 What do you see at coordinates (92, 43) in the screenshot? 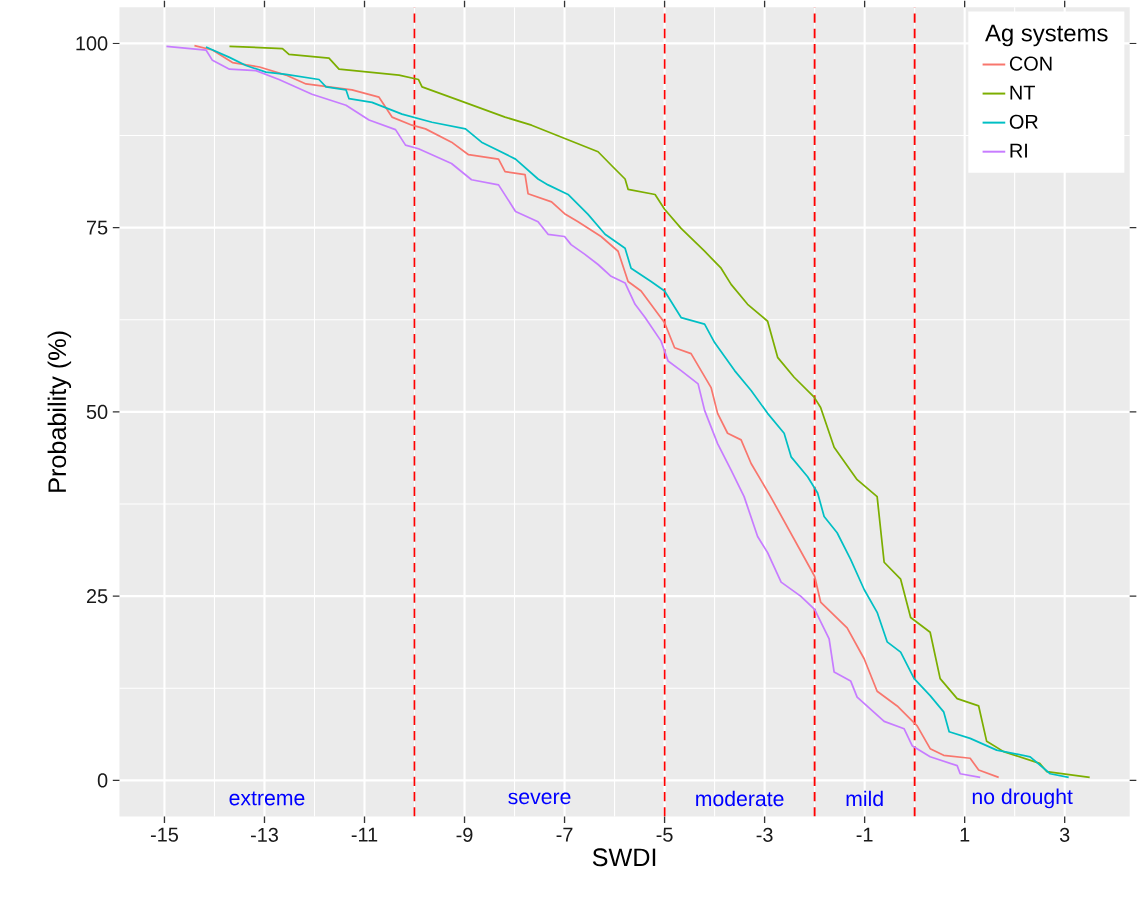
I see `y-tick-label: 100` at bounding box center [92, 43].